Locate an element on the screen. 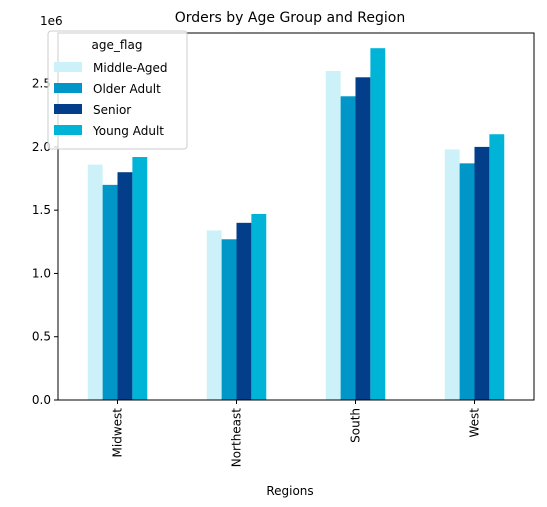  y-tick-label: 0.5 is located at coordinates (41, 337).